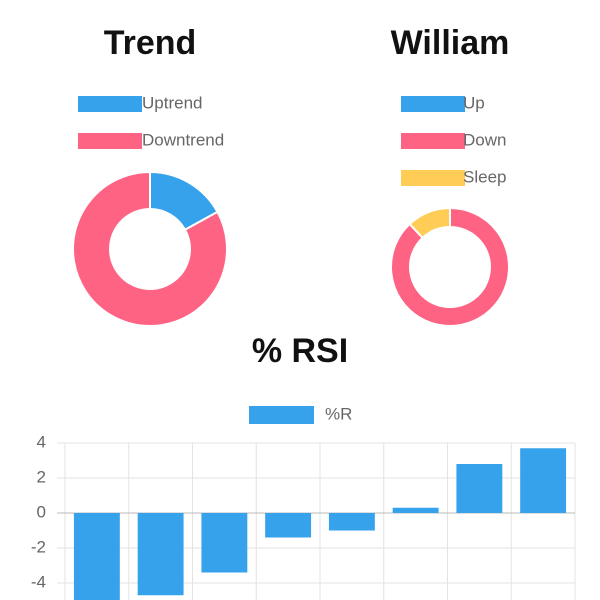 The height and width of the screenshot is (600, 600). What do you see at coordinates (484, 139) in the screenshot?
I see `legend-label: Down` at bounding box center [484, 139].